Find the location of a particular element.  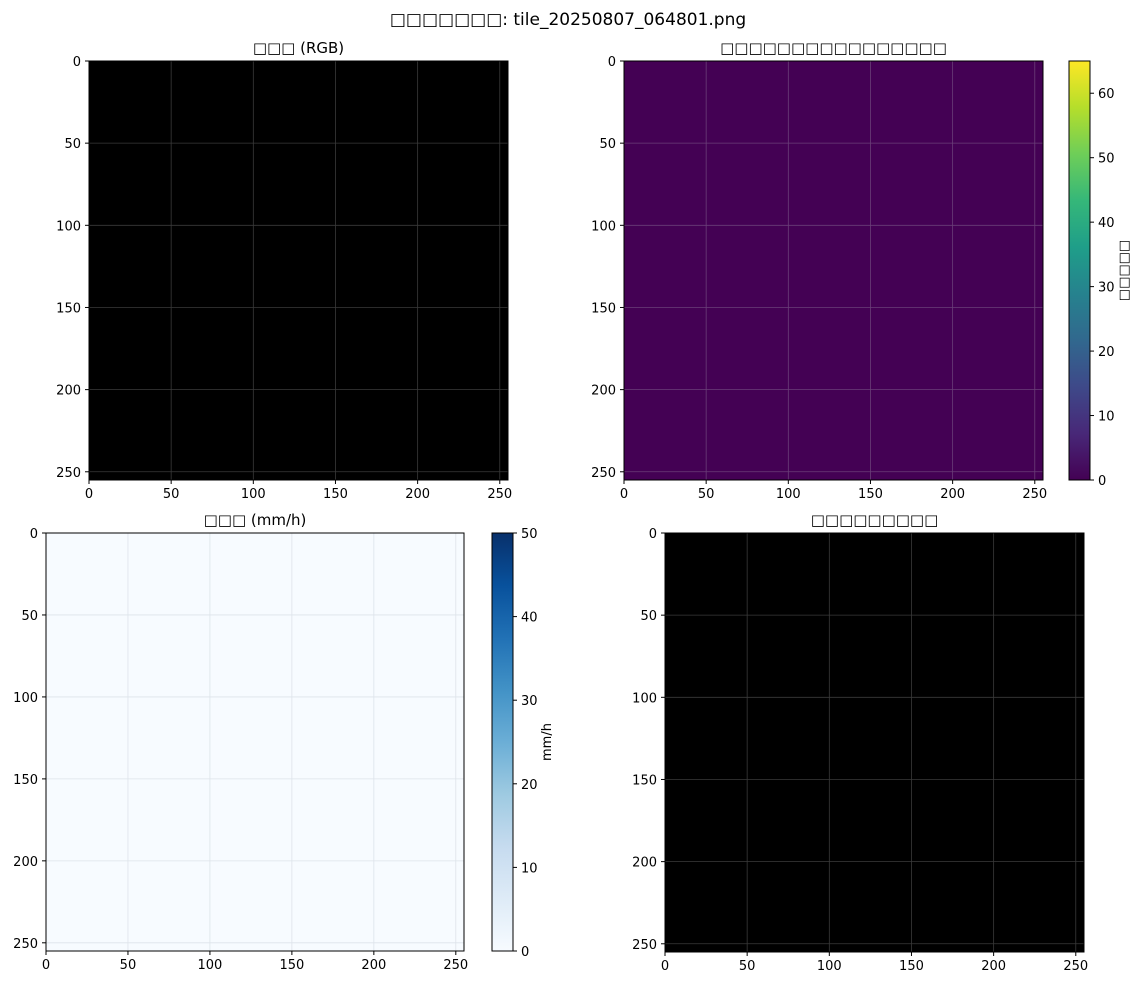

panel-title: □□□□□□□□□□□□□□□□ is located at coordinates (833, 48).